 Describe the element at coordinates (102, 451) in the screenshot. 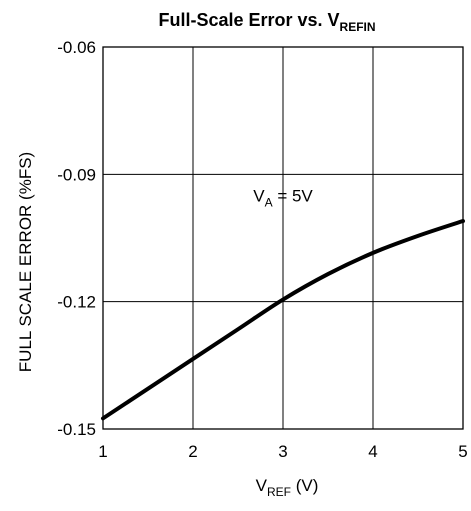

I see `x-tick-label-0: 1` at that location.